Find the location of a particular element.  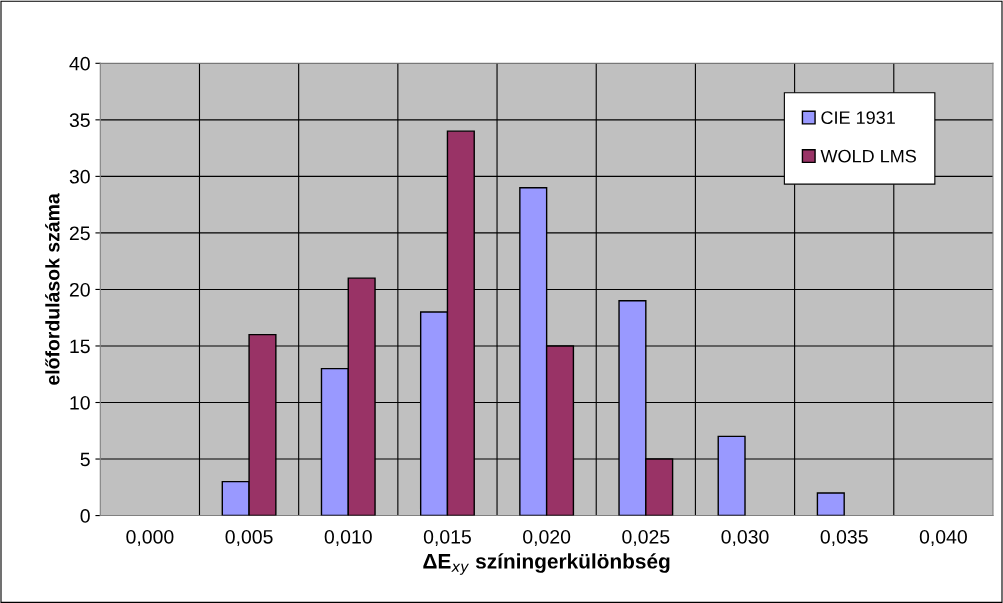

x-tick-label: 0,025 is located at coordinates (646, 538).